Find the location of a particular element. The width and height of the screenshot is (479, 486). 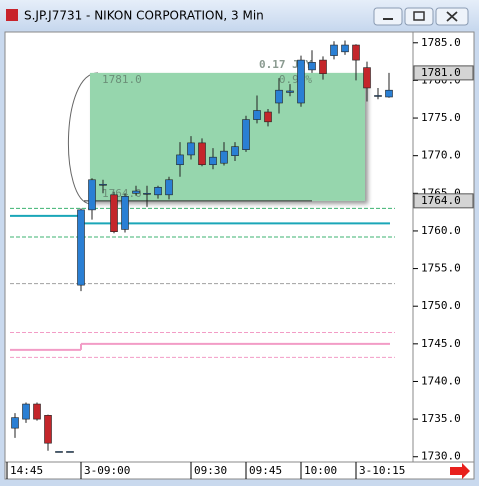

y-tick-label: 1785.0 is located at coordinates (441, 42).